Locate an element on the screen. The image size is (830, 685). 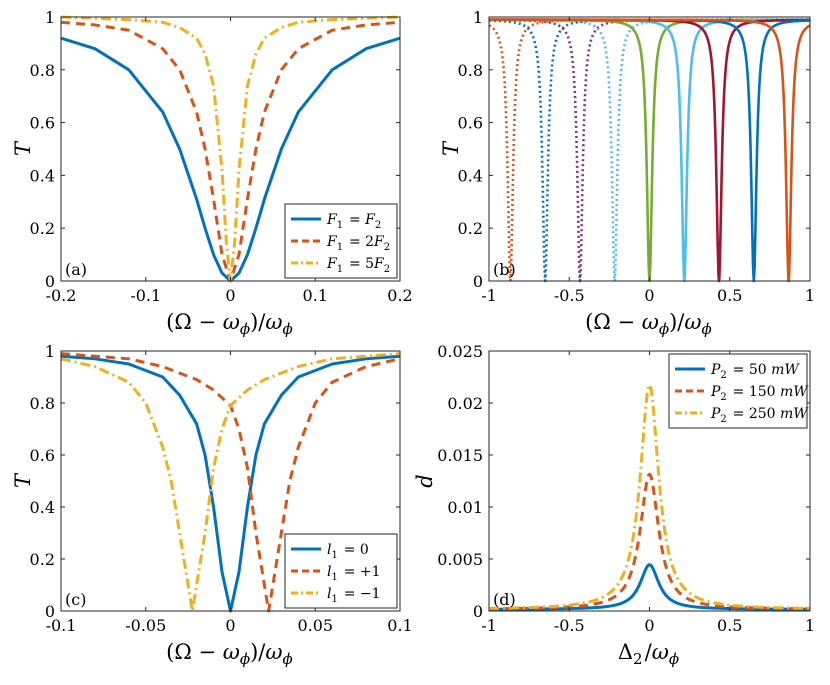
y-tick-label: 0.015 is located at coordinates (460, 455).